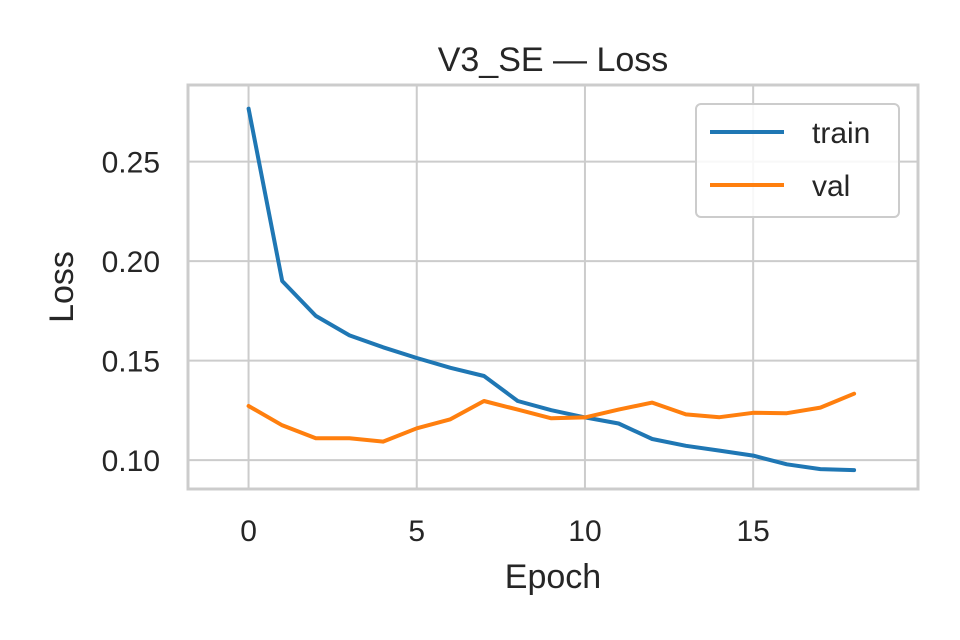 This screenshot has width=960, height=640. What do you see at coordinates (131, 461) in the screenshot?
I see `y-tick-label: 0.10` at bounding box center [131, 461].